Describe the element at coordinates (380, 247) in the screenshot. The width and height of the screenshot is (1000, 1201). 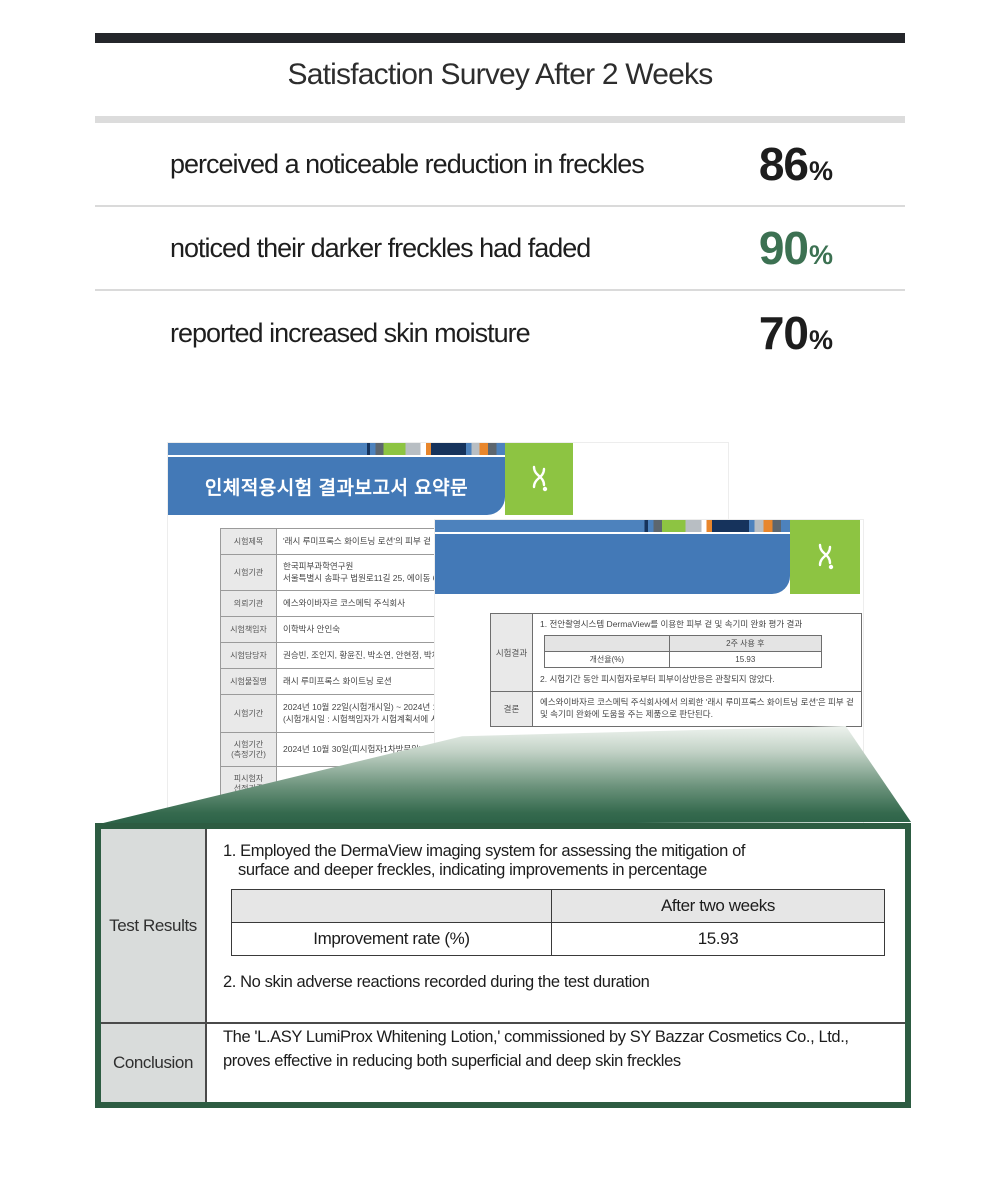
I see `survey-row-label: noticed their darker freckles had faded` at that location.